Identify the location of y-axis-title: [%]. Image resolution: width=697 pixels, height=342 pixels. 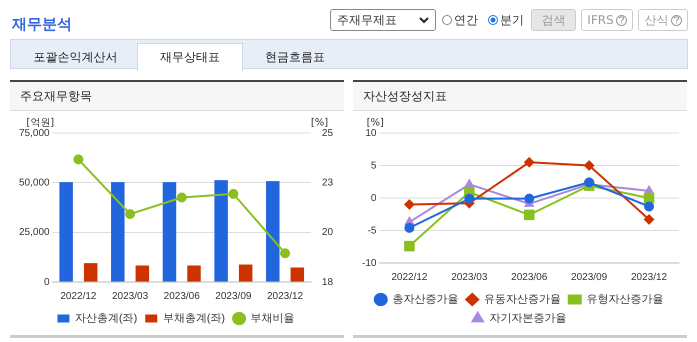
(375, 123).